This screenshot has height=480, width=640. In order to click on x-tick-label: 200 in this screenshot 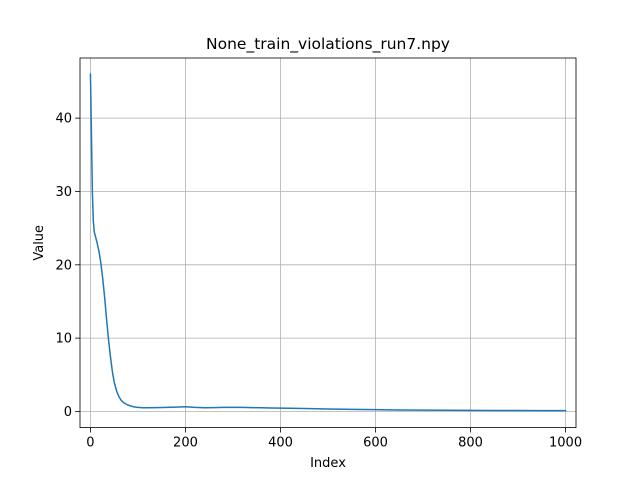, I will do `click(185, 443)`.